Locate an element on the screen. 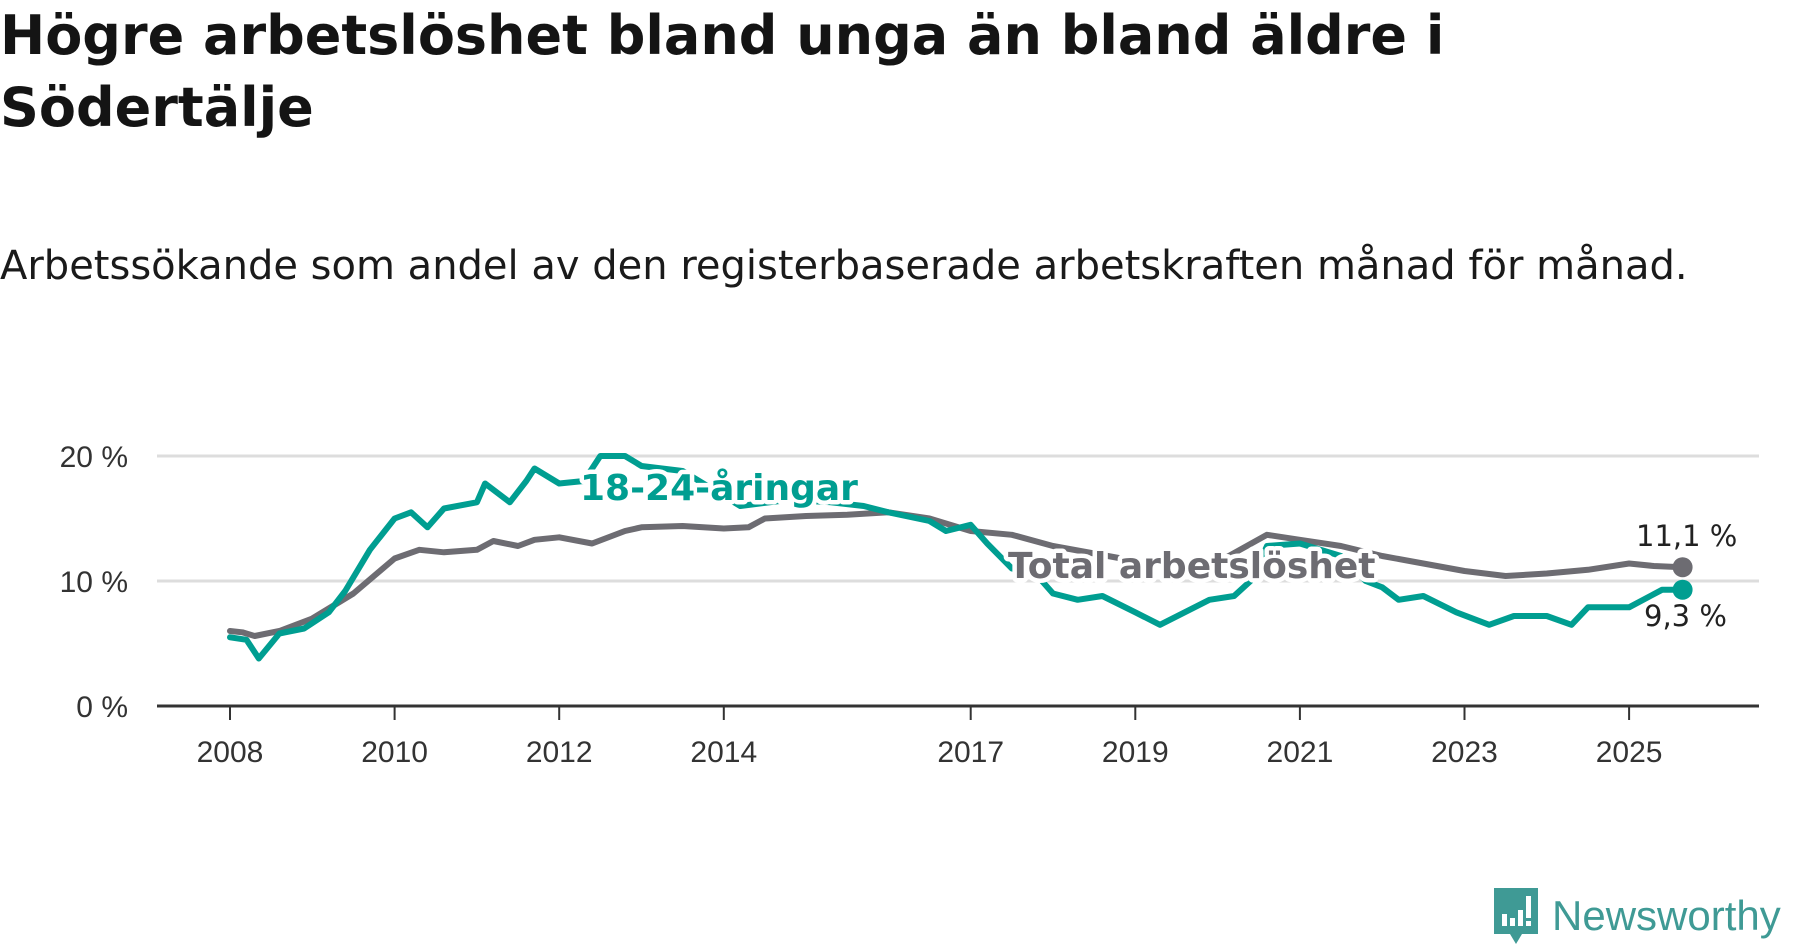 The image size is (1800, 948). y-axis: 0 % 10 % 20 % is located at coordinates (94, 582).